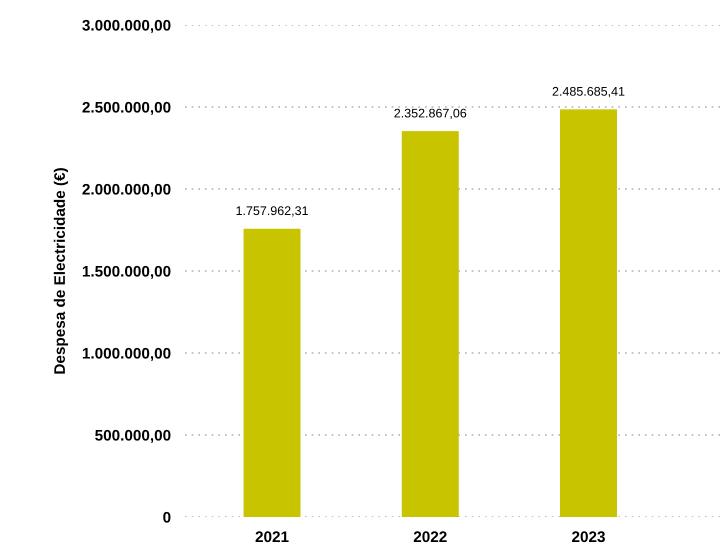  I want to click on data-label: 1.757.962,31, so click(272, 211).